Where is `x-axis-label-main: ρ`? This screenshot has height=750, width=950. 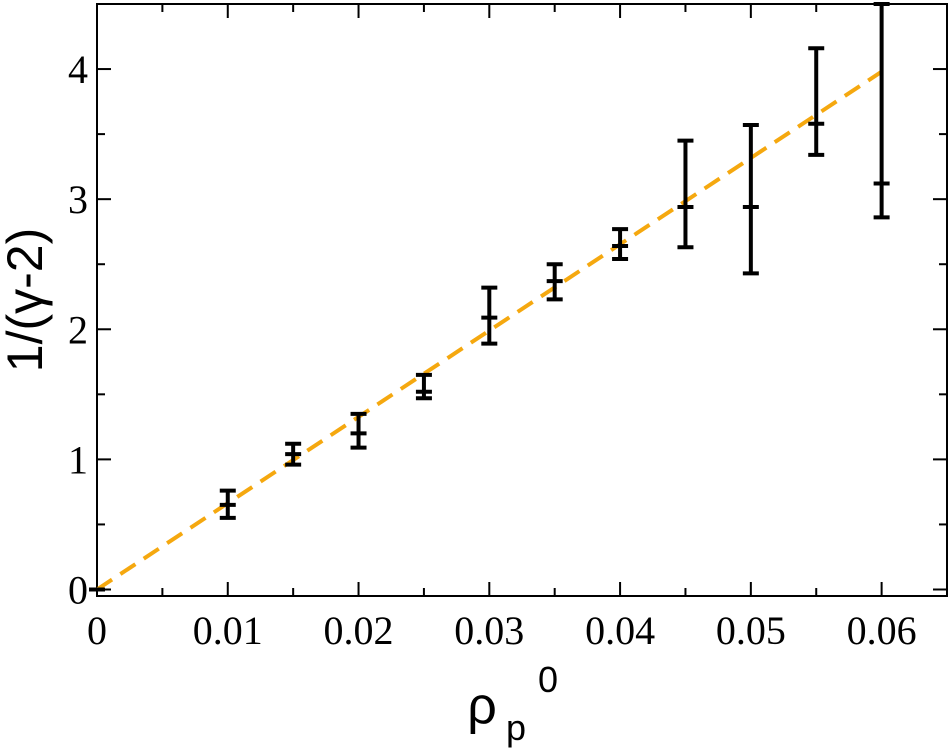
x-axis-label-main: ρ is located at coordinates (482, 706).